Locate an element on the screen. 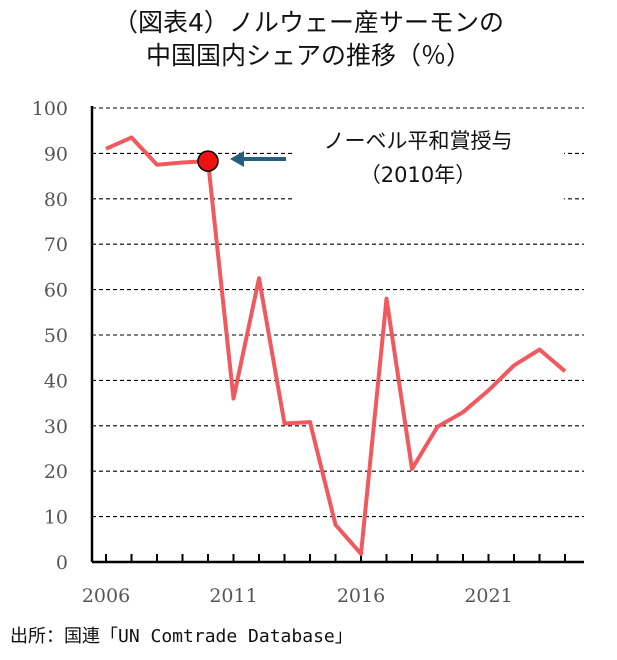  y-tick-label-40: 40 is located at coordinates (56, 381).